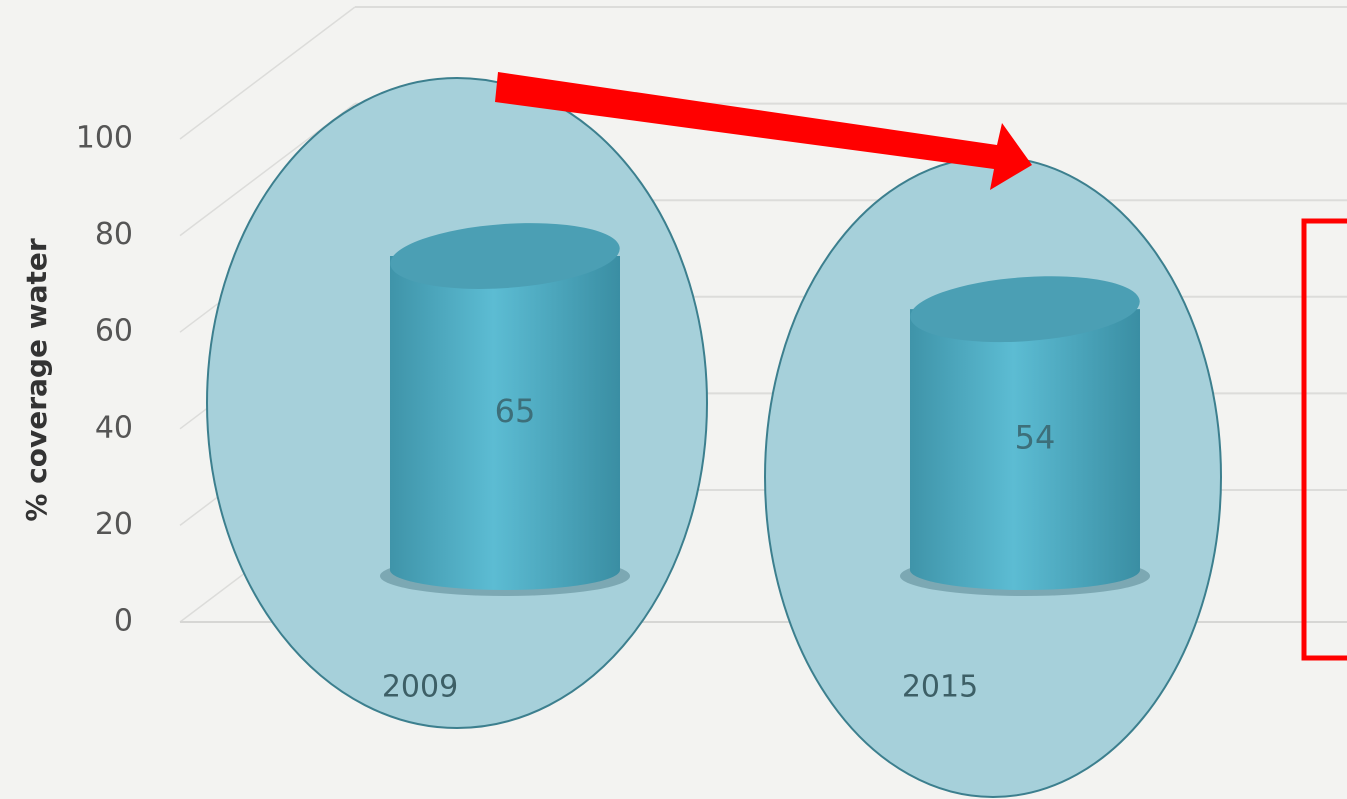  Describe the element at coordinates (420, 687) in the screenshot. I see `x-tick-label: 2009` at that location.